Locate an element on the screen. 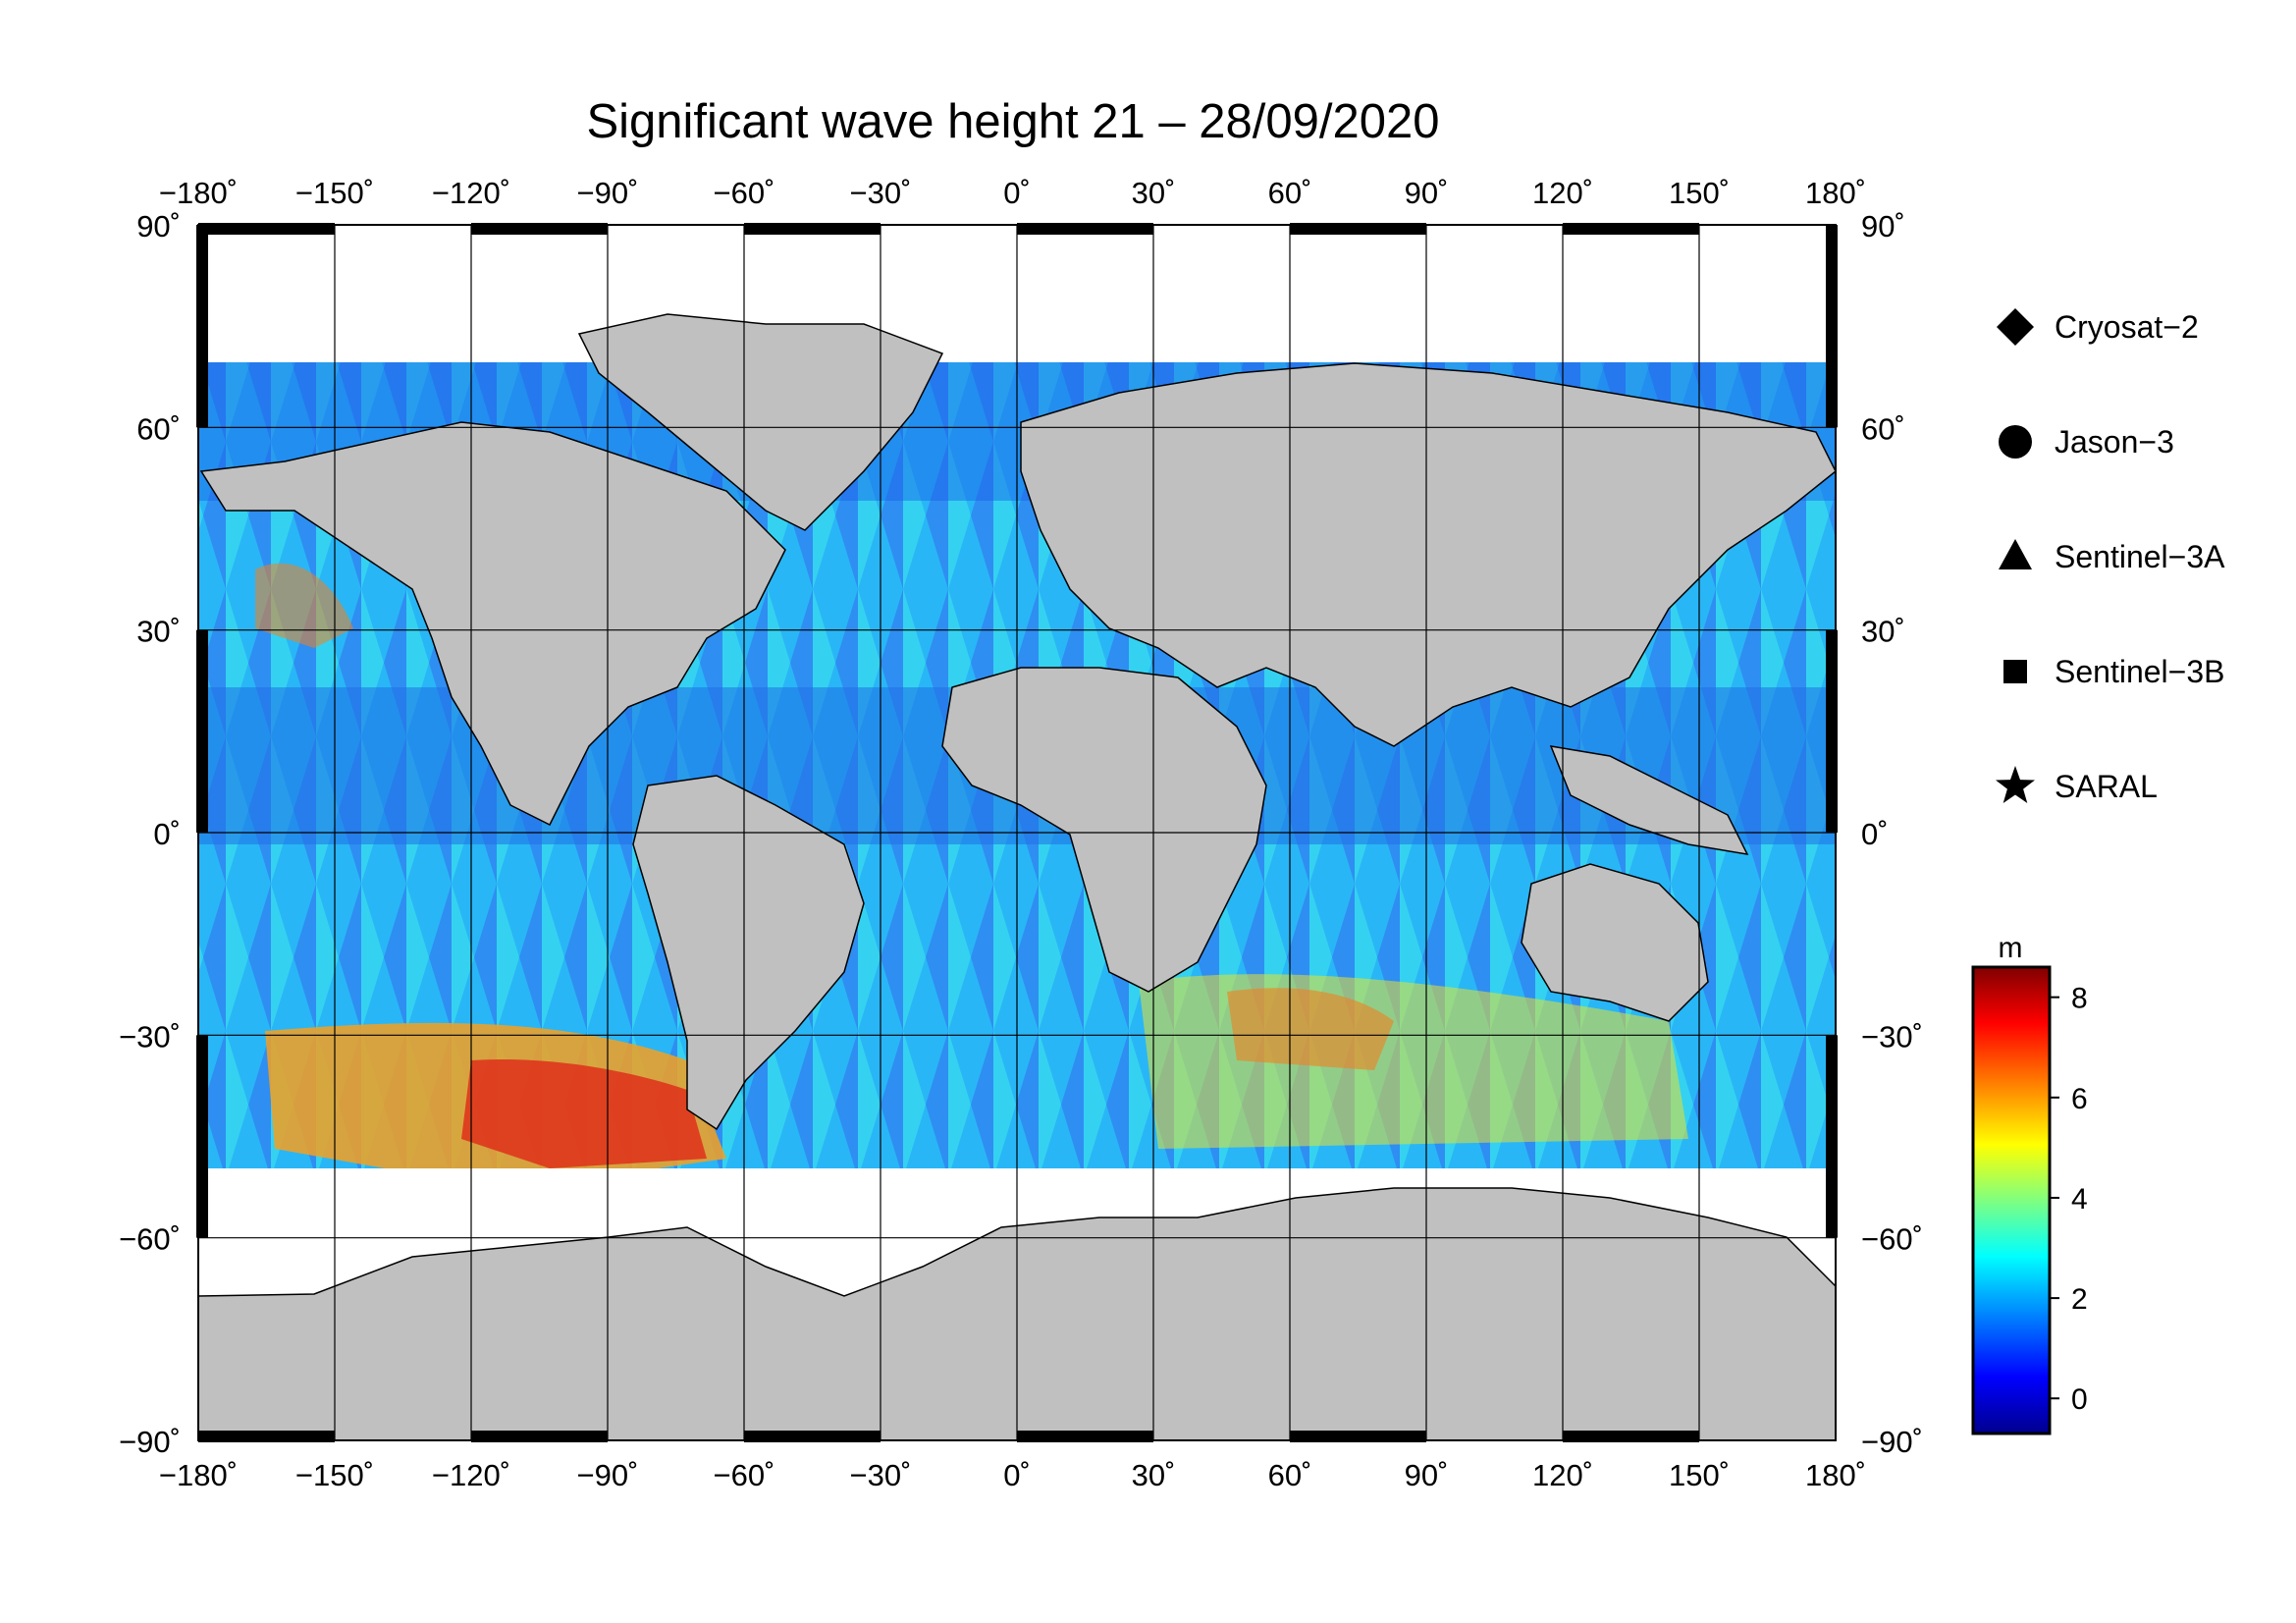 Image resolution: width=2296 pixels, height=1623 pixels. triangle-icon is located at coordinates (2016, 554).